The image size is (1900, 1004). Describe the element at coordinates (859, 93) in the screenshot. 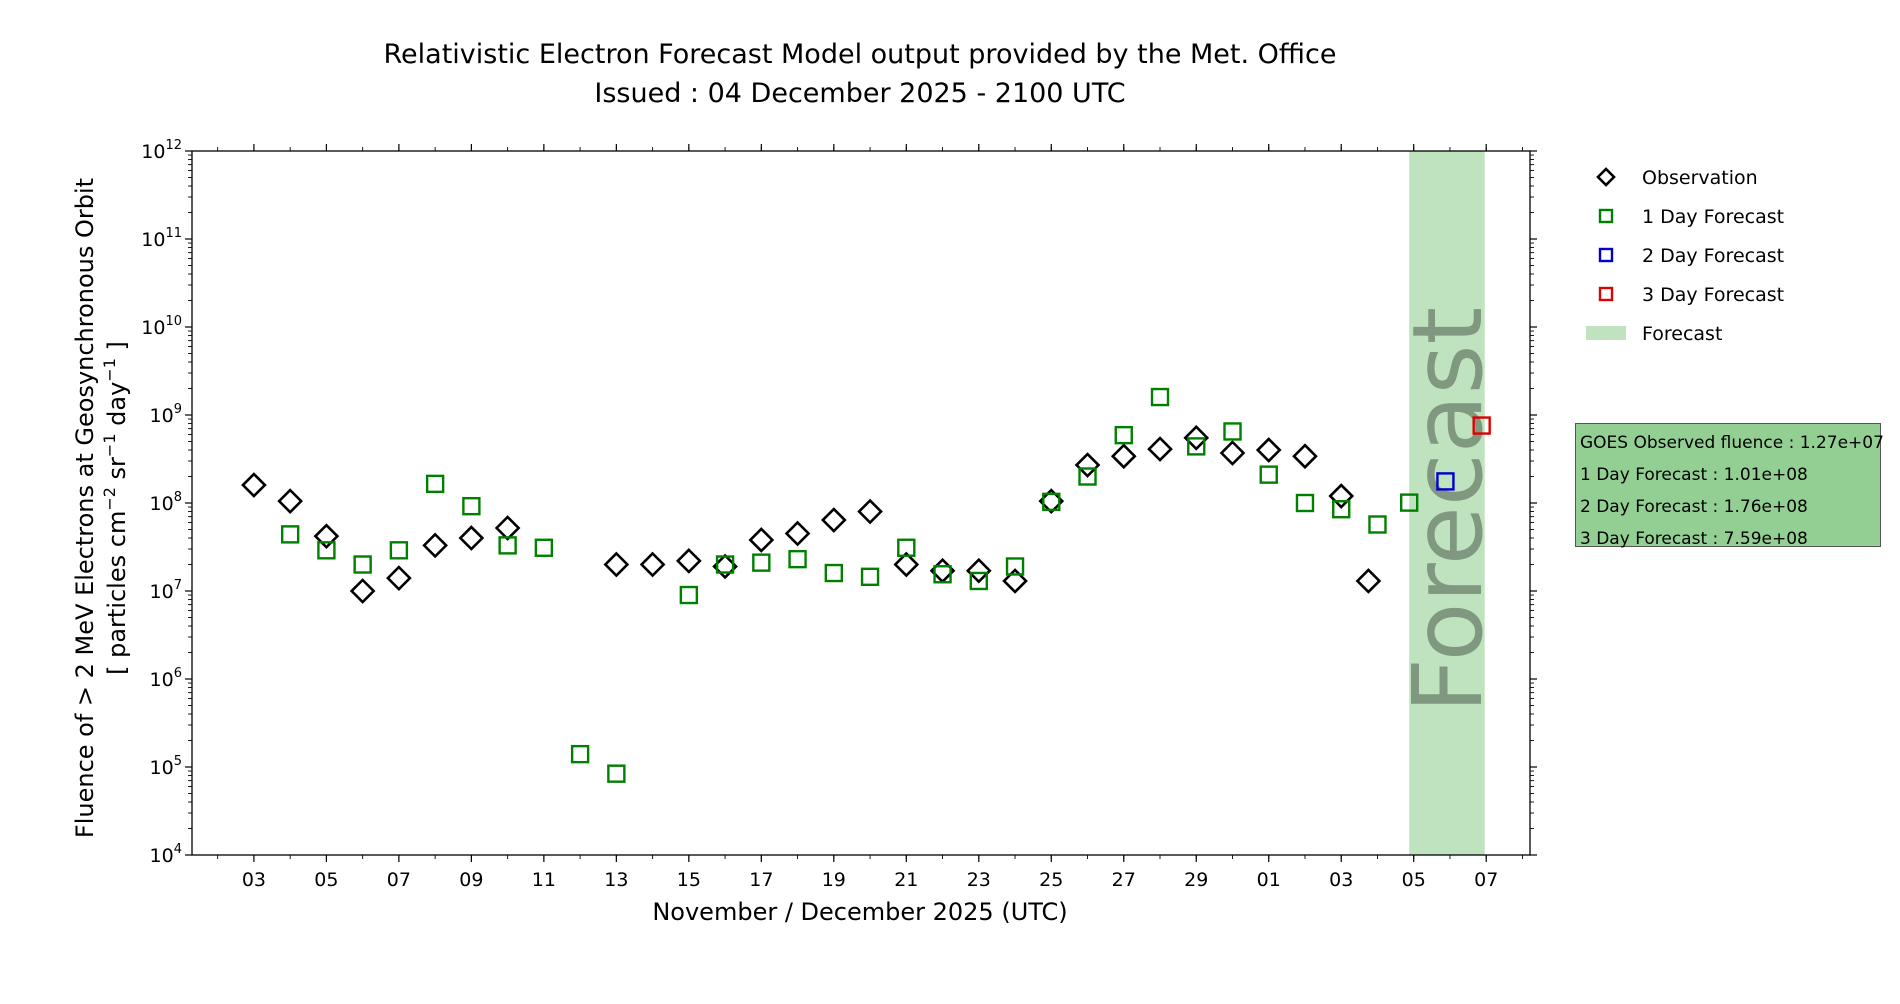

I see `chart-subtitle: Issued : 04 December 2025 - 2100 UTC` at that location.